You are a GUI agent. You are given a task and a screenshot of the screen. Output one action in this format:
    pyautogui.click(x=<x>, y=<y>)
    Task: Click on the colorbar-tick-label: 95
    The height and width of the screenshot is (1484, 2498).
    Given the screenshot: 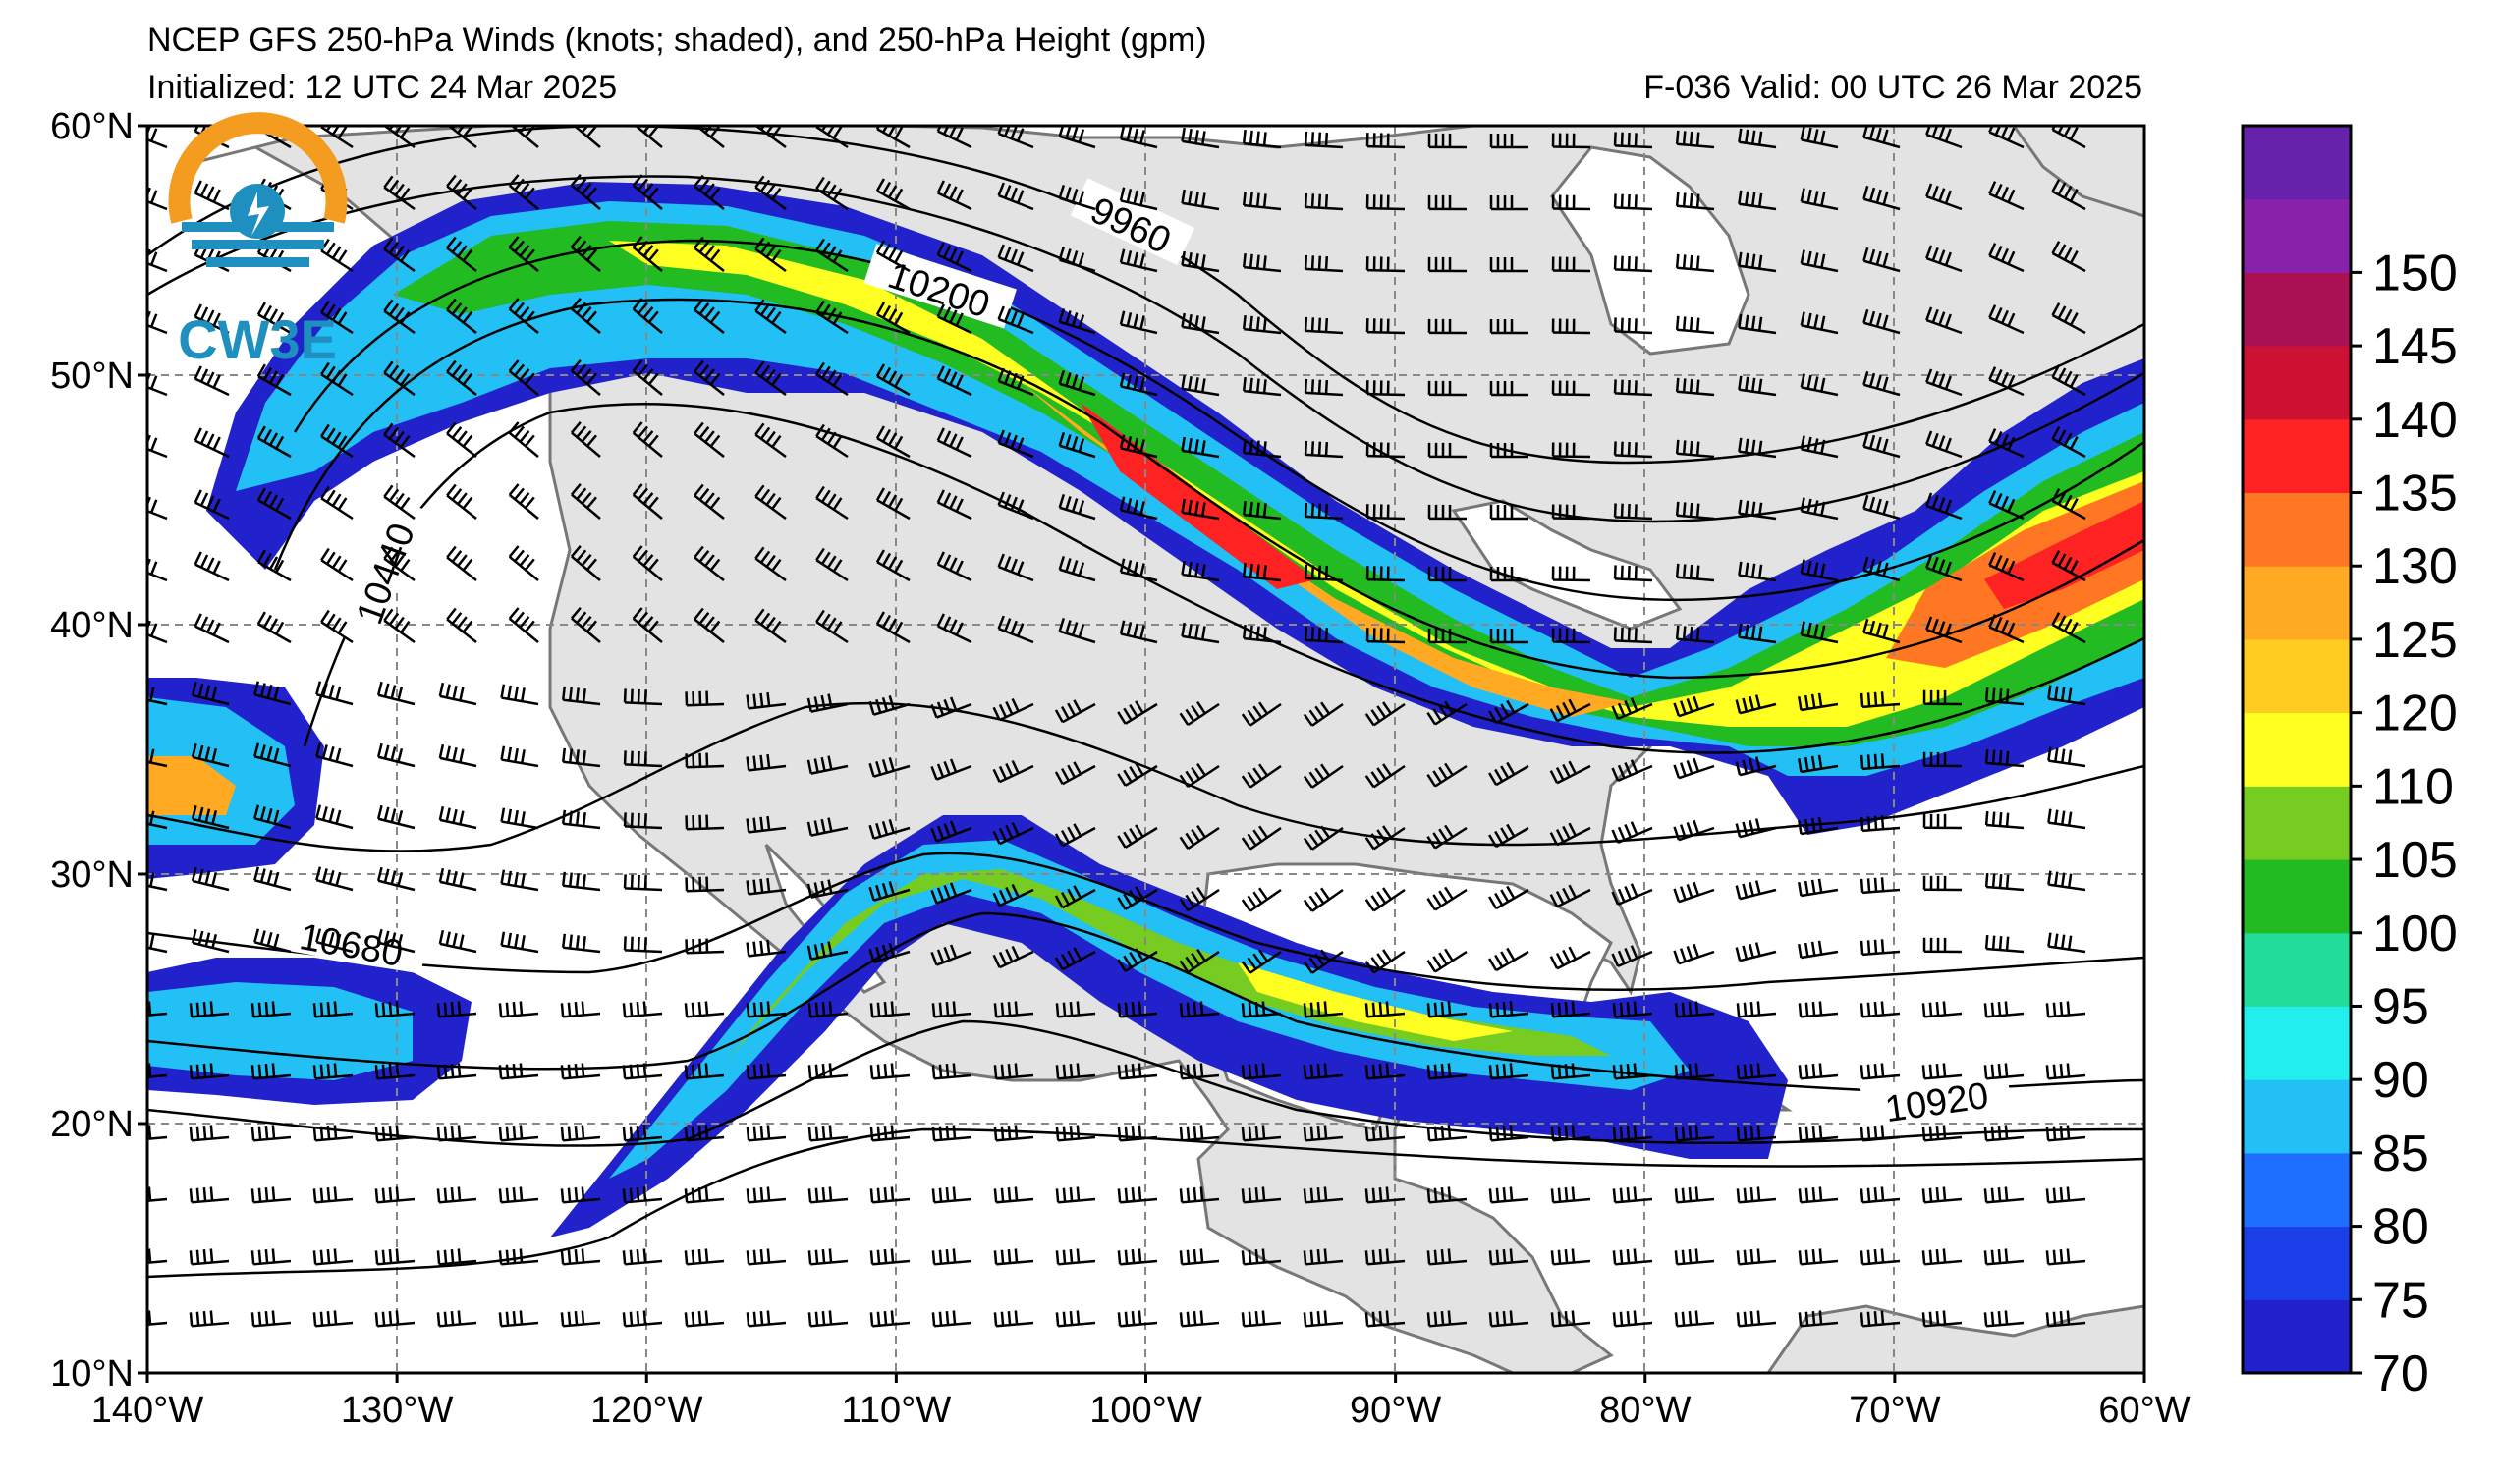 What is the action you would take?
    pyautogui.click(x=2400, y=1006)
    